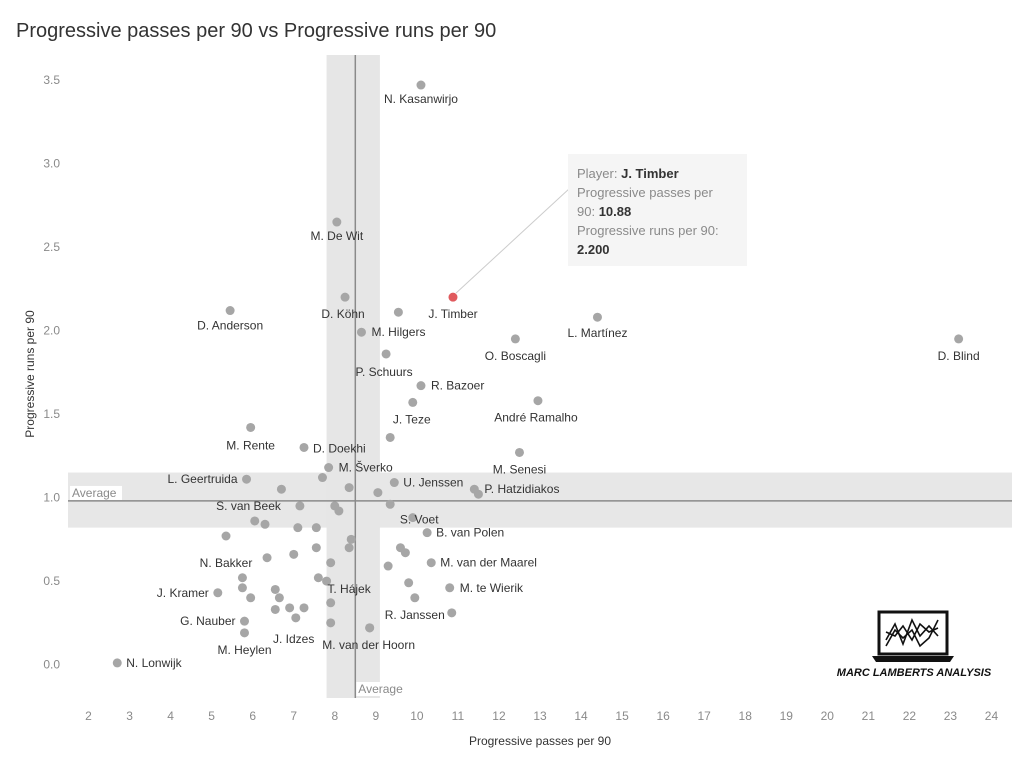  I want to click on y-average-label-bg, so click(96, 492).